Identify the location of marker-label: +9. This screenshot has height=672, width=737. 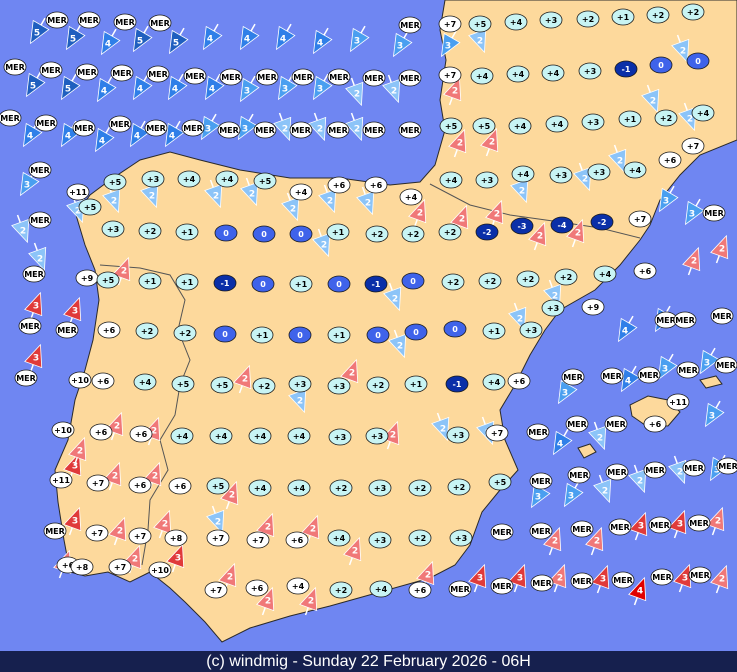
(87, 278).